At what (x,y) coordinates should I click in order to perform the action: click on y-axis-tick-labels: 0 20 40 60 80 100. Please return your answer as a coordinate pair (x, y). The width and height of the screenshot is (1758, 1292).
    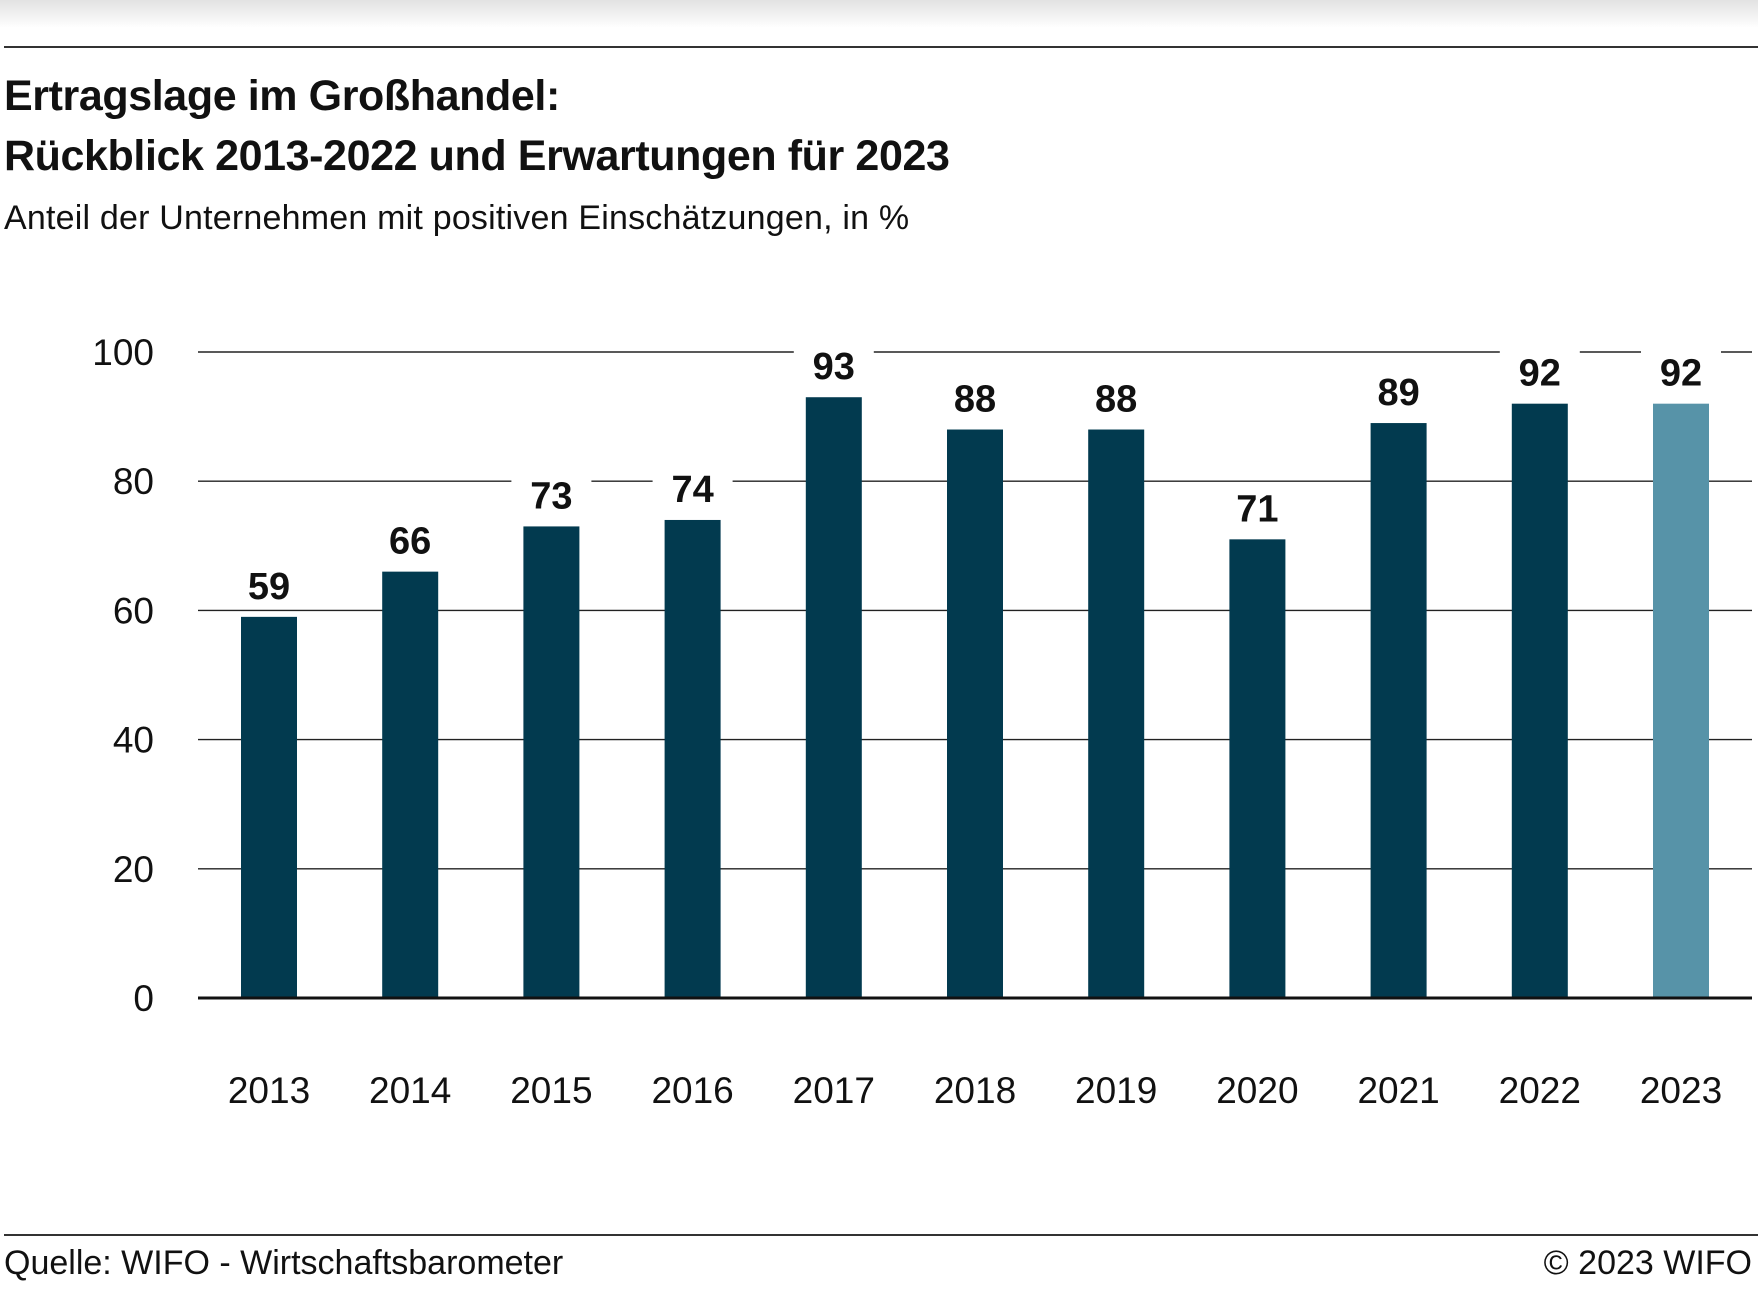
    Looking at the image, I should click on (123, 675).